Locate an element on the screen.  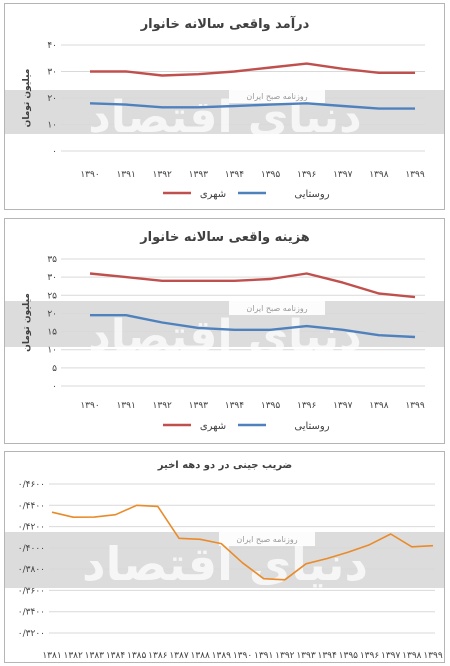
y-tick-label: ۰/۳۶۰۰ is located at coordinates (31, 591).